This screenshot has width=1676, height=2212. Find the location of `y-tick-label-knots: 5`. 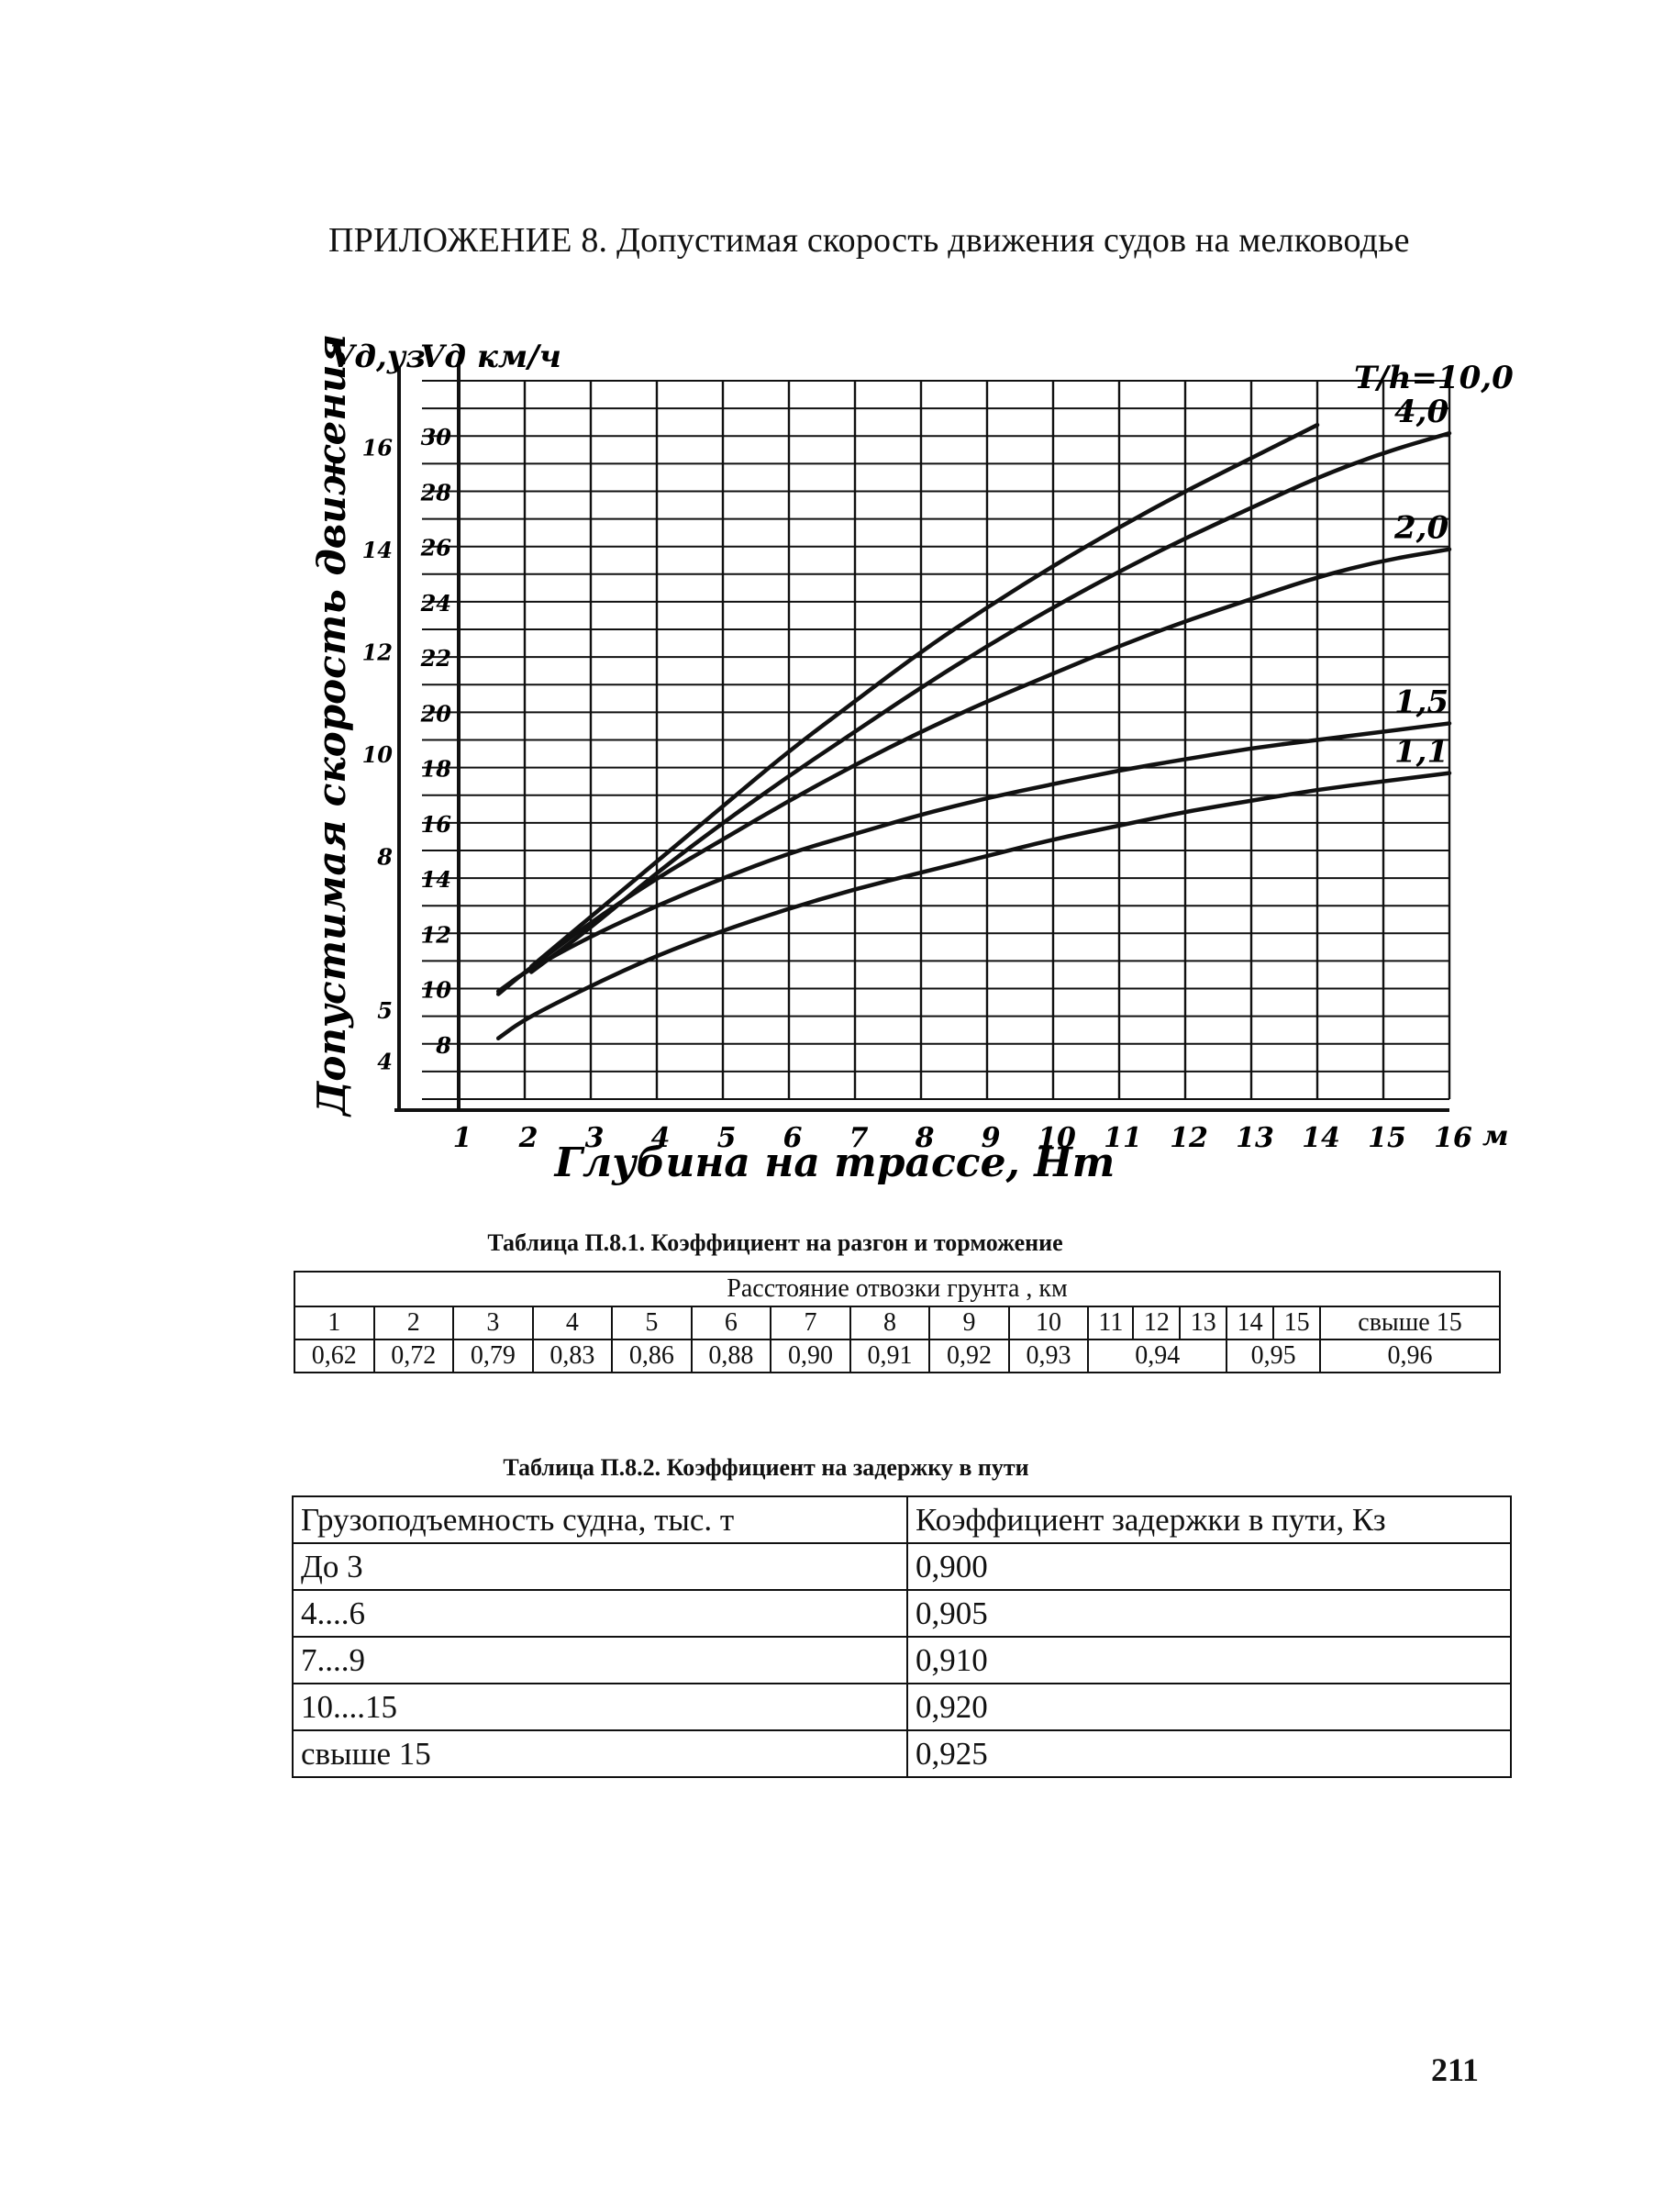

y-tick-label-knots: 5 is located at coordinates (385, 1010).